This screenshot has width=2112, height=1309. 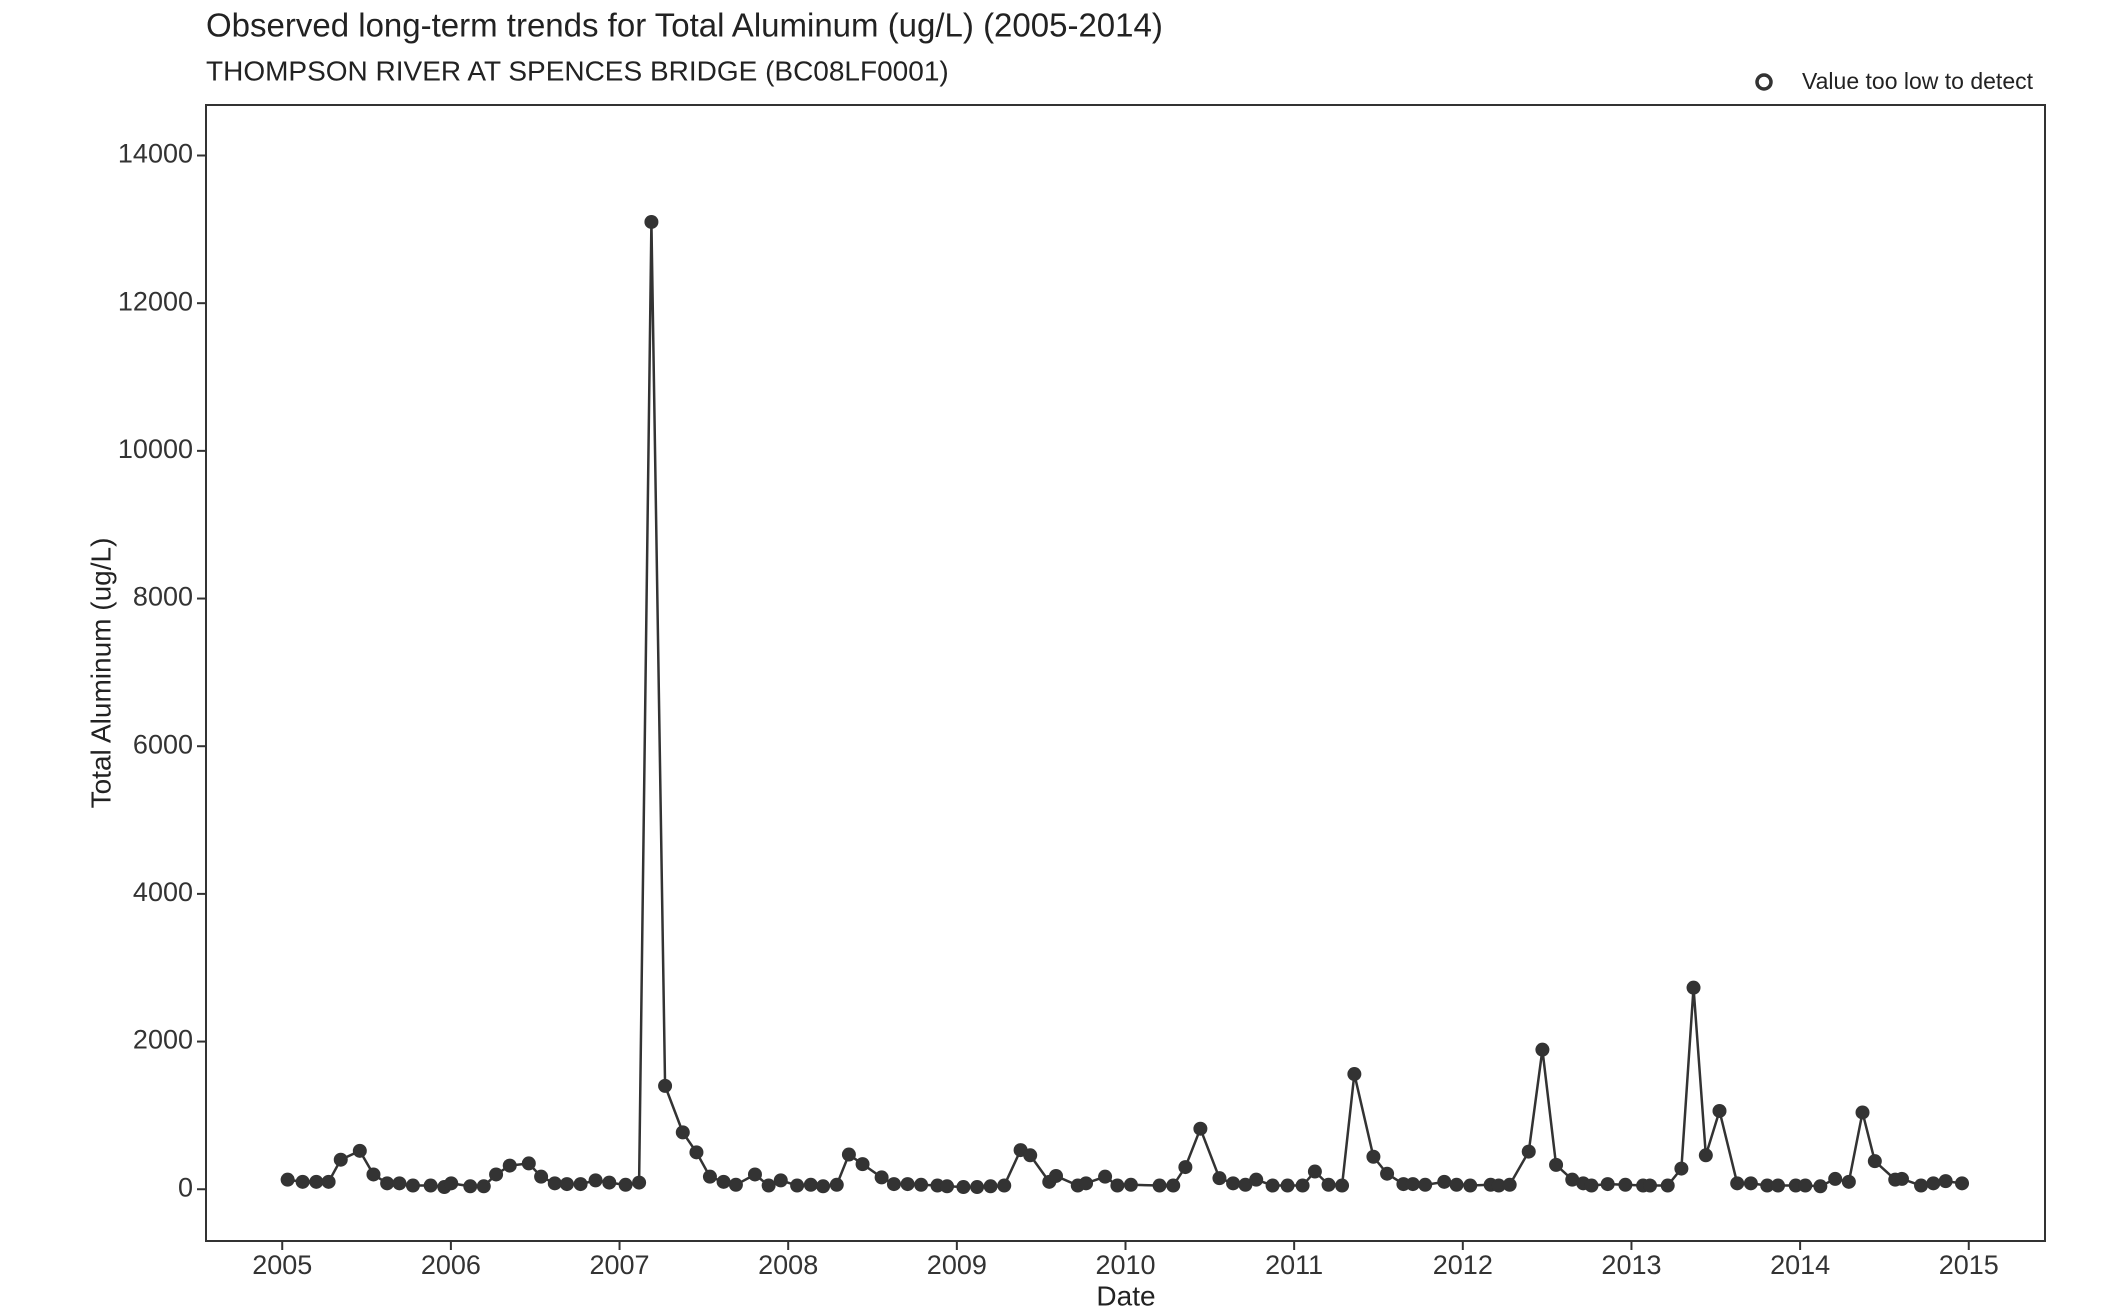 I want to click on x-tick-label: 2011, so click(x=1294, y=1265).